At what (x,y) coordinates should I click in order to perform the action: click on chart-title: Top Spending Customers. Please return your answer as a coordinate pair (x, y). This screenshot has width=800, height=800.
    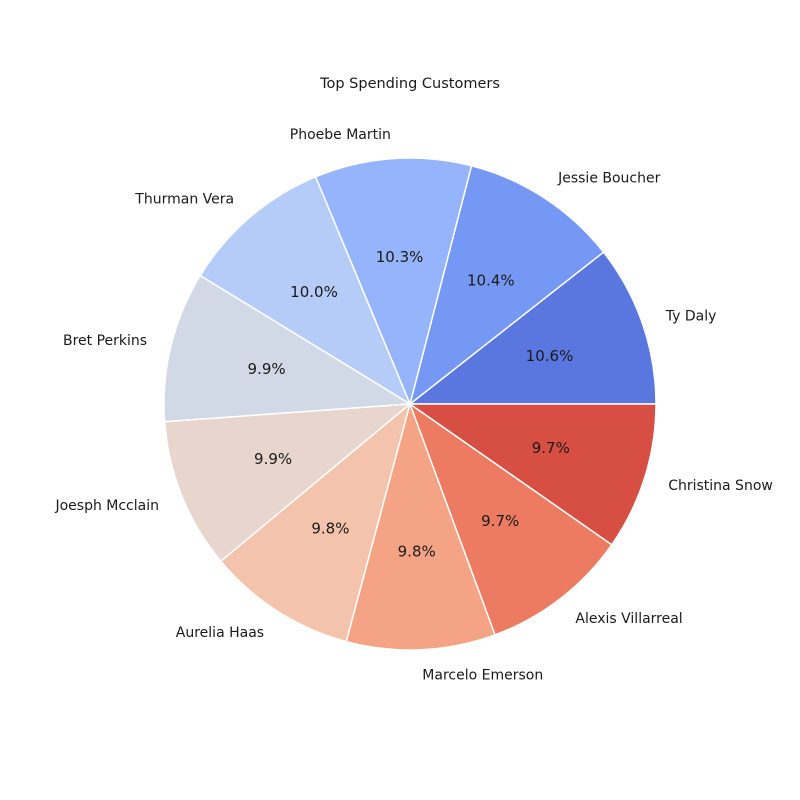
    Looking at the image, I should click on (409, 84).